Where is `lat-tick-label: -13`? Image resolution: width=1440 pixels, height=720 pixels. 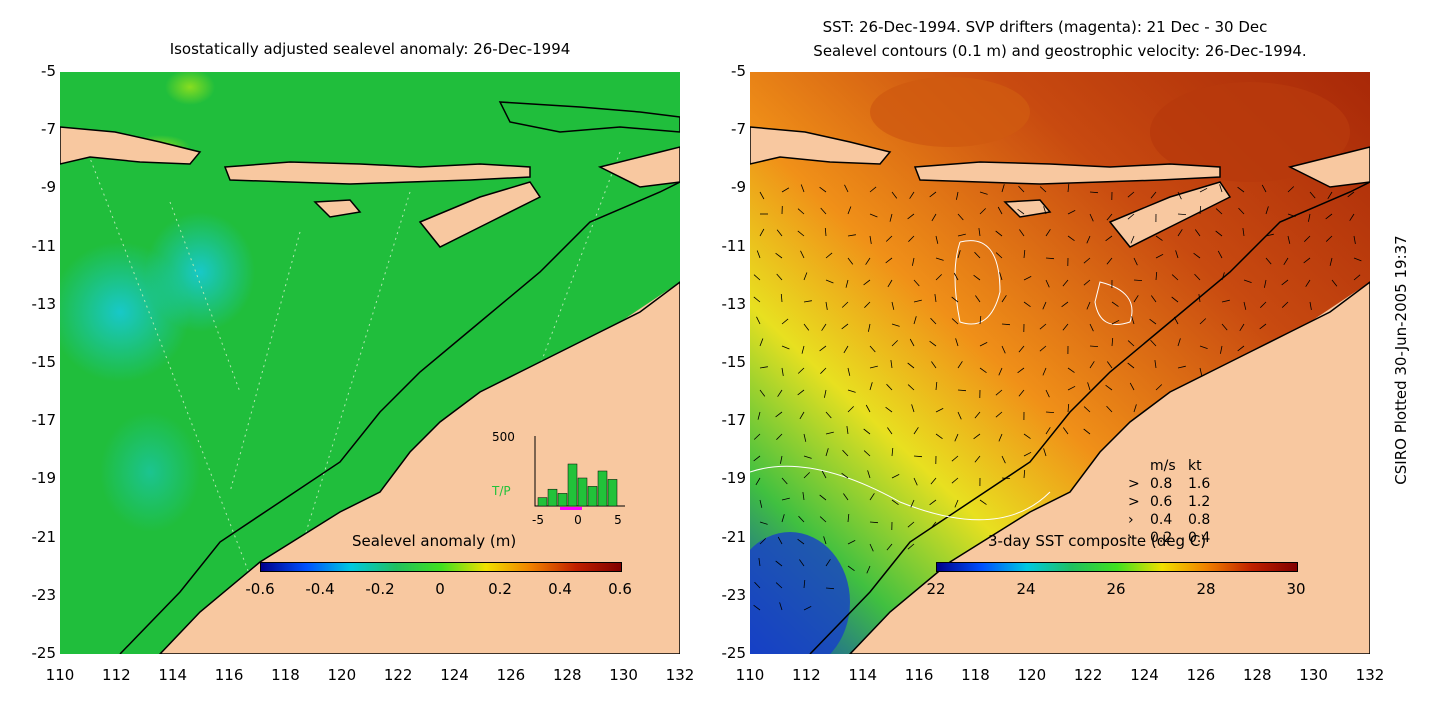
lat-tick-label: -13 is located at coordinates (44, 303).